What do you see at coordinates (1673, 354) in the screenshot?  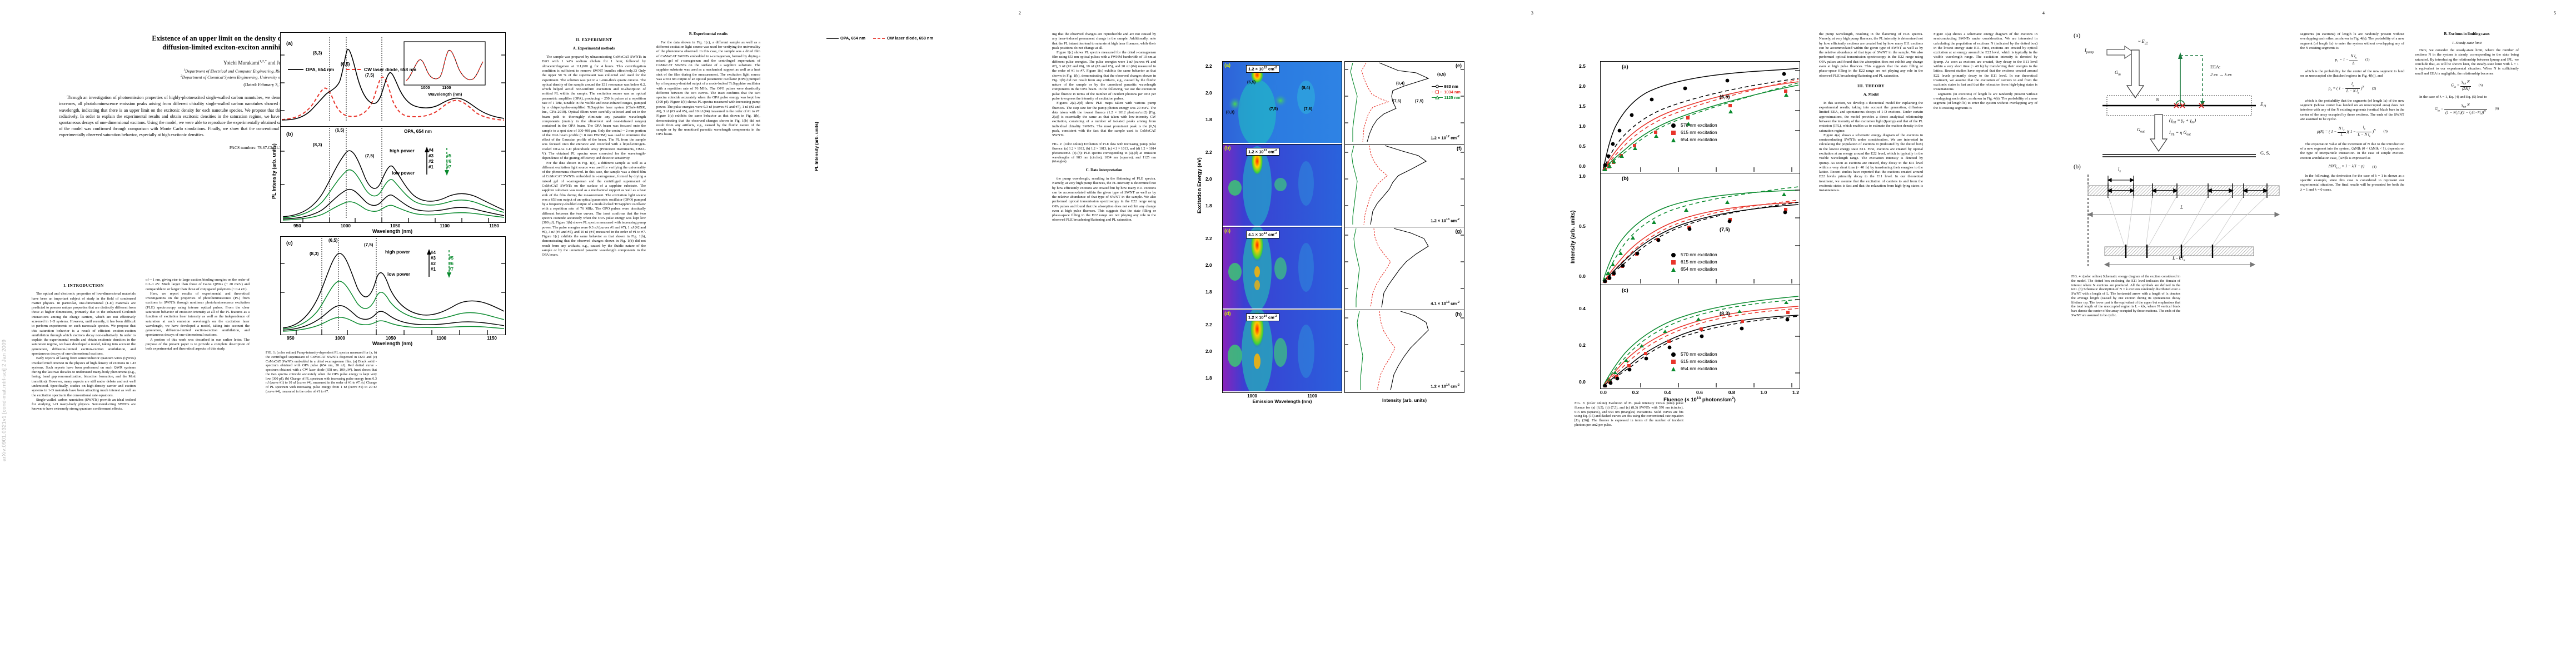 I see `fig3c-legend-marker-circle` at bounding box center [1673, 354].